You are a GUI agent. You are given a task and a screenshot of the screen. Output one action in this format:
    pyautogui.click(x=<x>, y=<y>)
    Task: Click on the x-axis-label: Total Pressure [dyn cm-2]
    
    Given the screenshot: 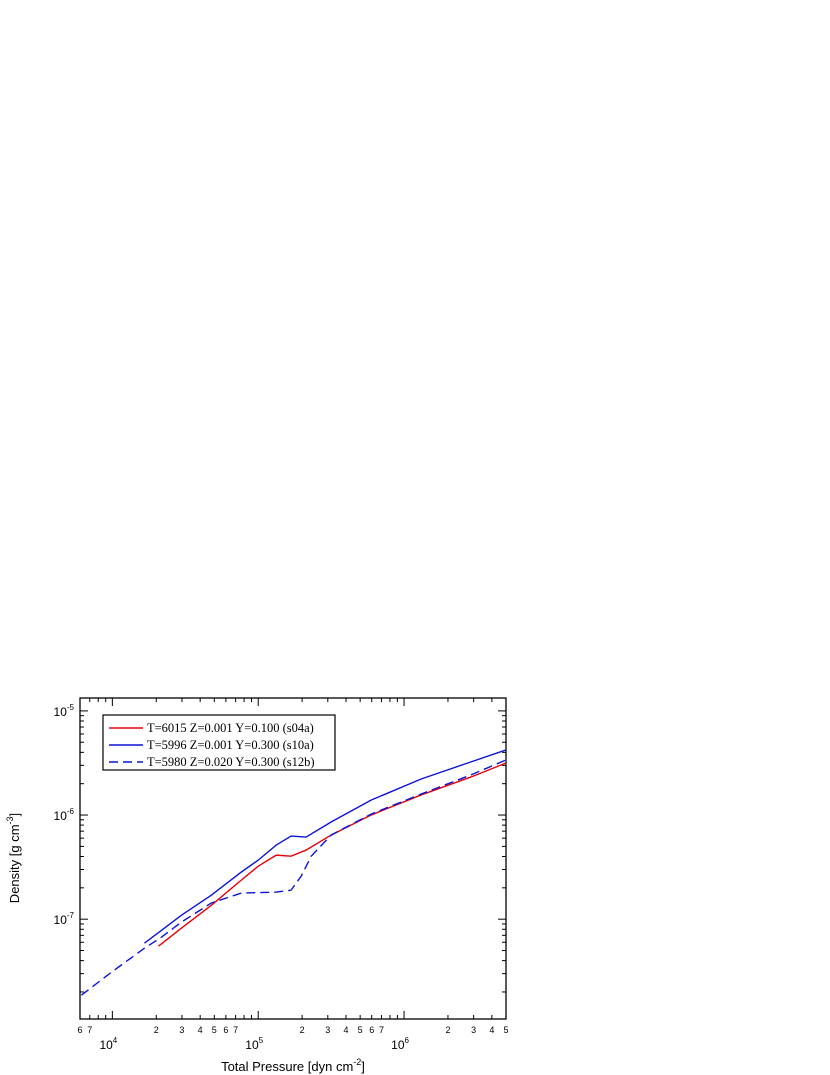 What is the action you would take?
    pyautogui.click(x=293, y=1065)
    